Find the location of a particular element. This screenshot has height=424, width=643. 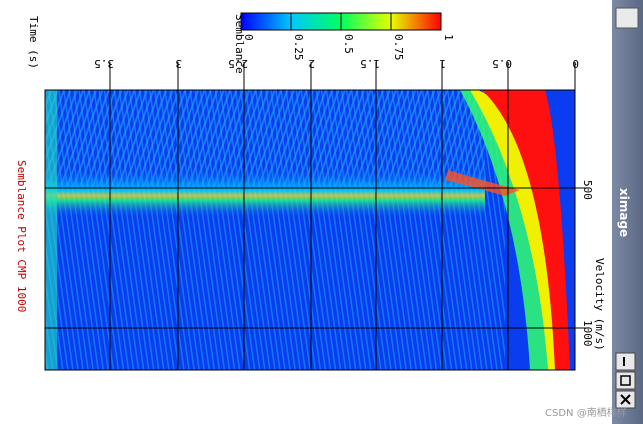

colorbar-tick-label: 0.5 is located at coordinates (348, 44).